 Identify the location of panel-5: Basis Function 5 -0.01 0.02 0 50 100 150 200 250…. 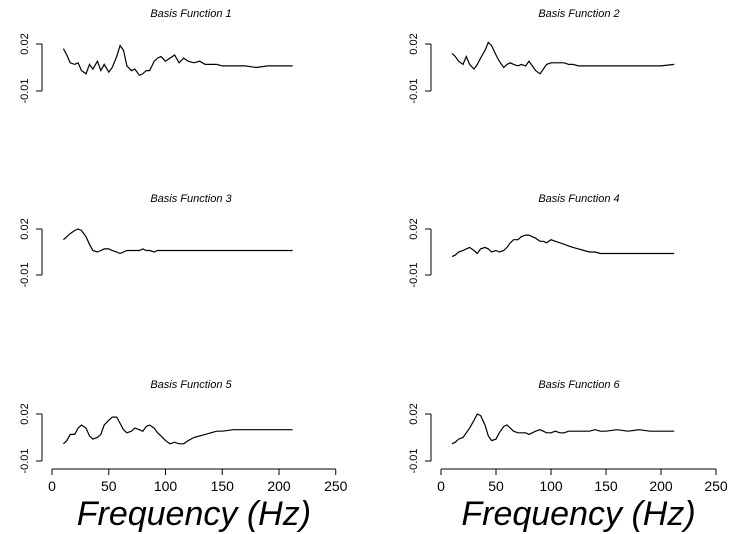
(183, 456).